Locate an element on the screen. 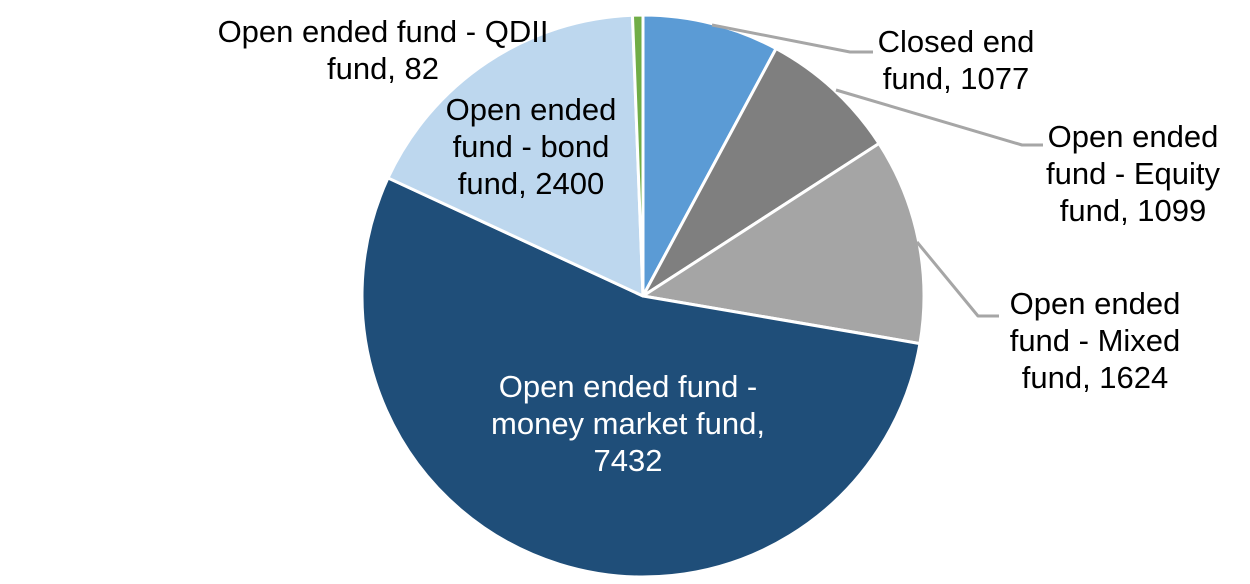 This screenshot has height=584, width=1250. pie-slice-open-ended-fund-equity-fund is located at coordinates (761, 172).